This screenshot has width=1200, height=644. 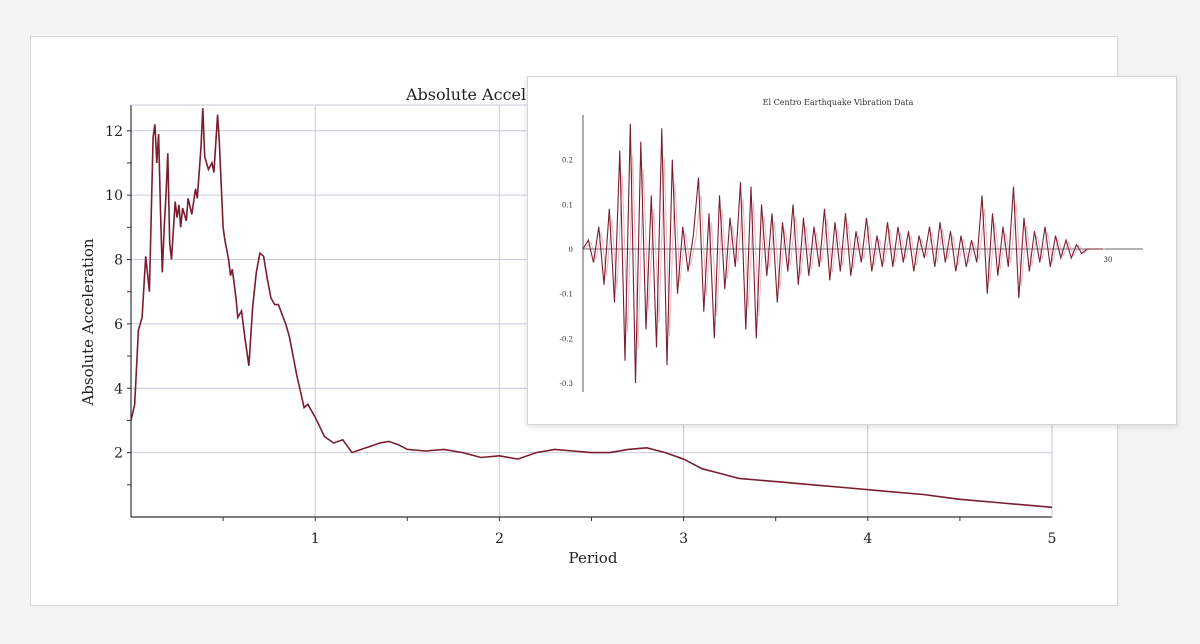 What do you see at coordinates (118, 261) in the screenshot?
I see `y-tick-label: 8` at bounding box center [118, 261].